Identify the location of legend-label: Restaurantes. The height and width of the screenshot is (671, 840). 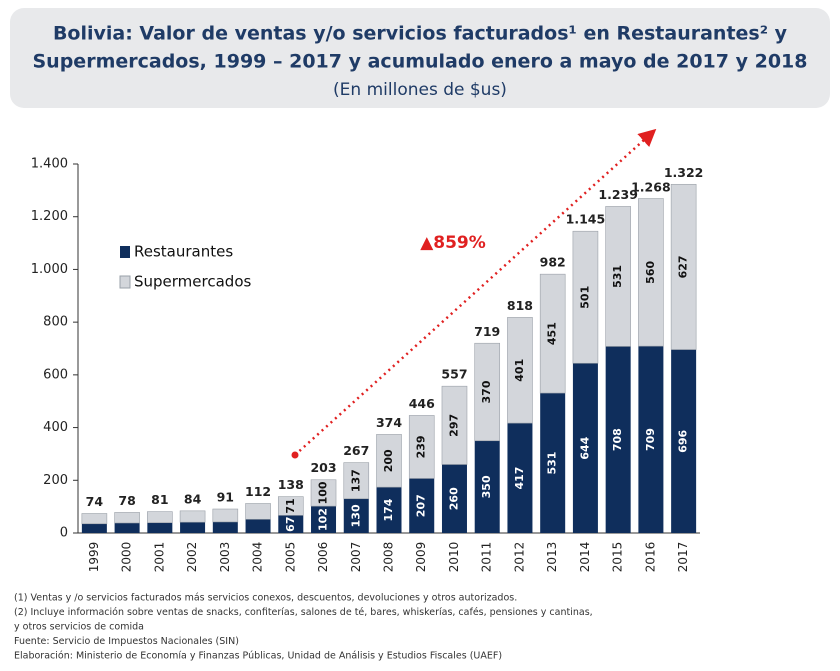
(183, 252).